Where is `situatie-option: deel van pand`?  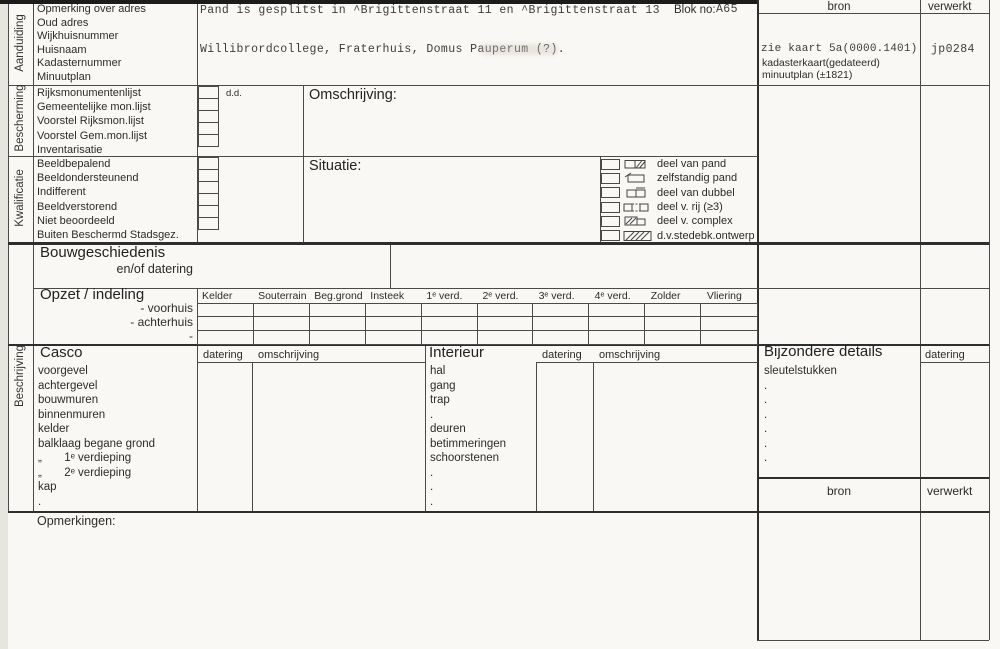 situatie-option: deel van pand is located at coordinates (680, 164).